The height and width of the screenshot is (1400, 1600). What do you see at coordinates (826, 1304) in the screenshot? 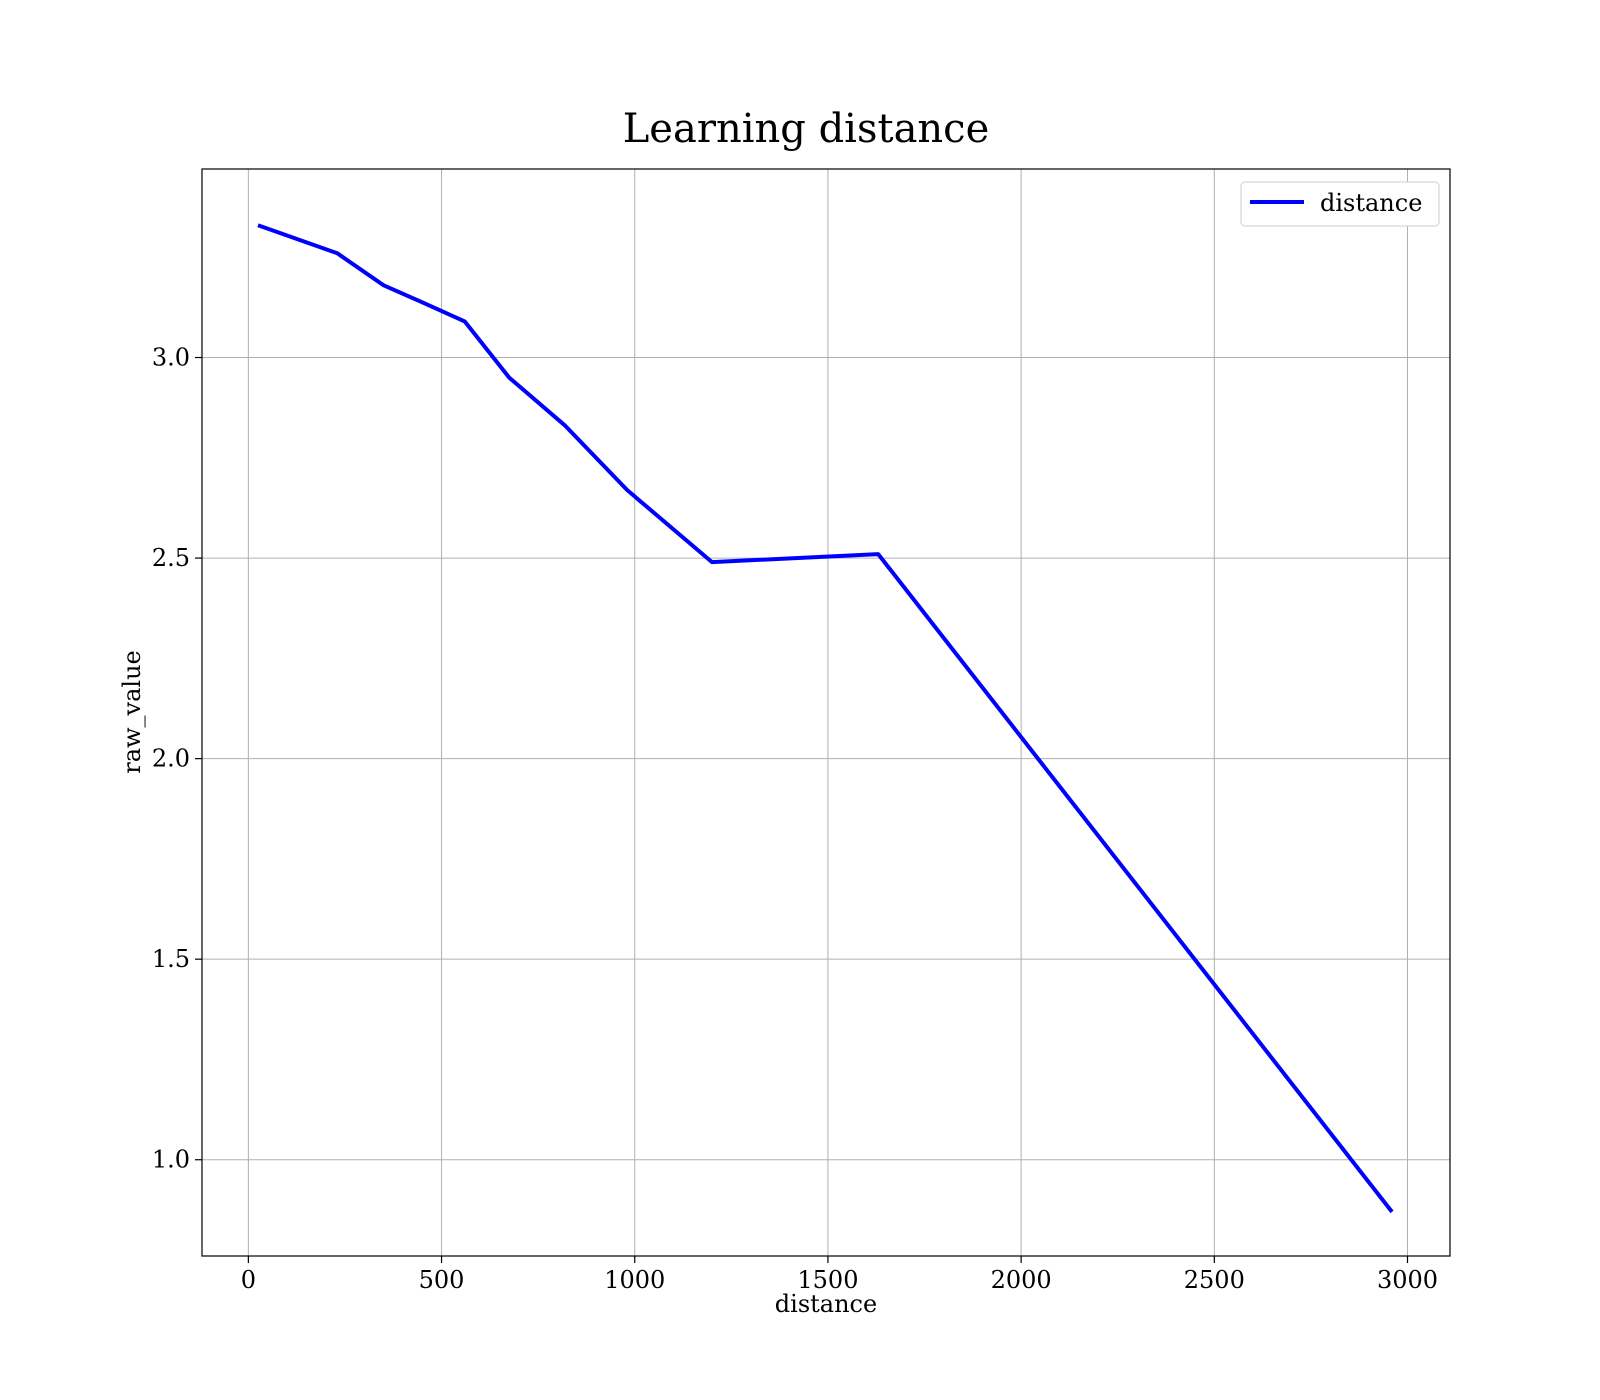
I see `x-axis-label: distance` at bounding box center [826, 1304].